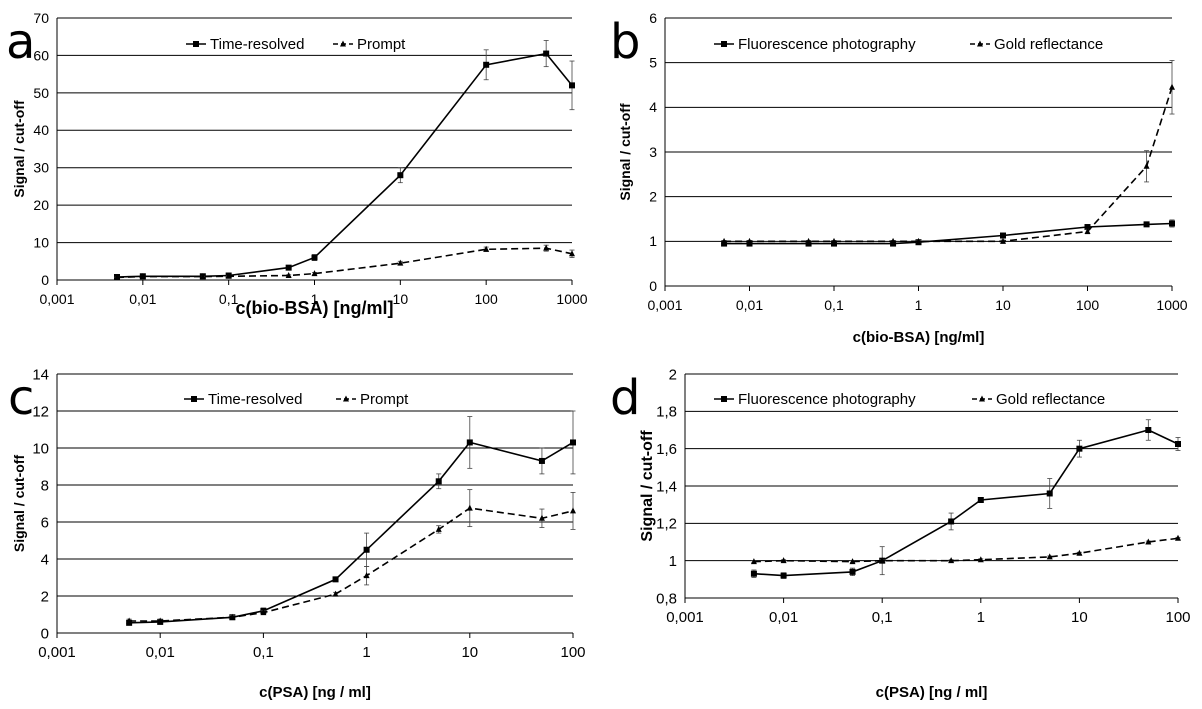 Image resolution: width=1202 pixels, height=709 pixels. What do you see at coordinates (351, 556) in the screenshot?
I see `series-dashed` at bounding box center [351, 556].